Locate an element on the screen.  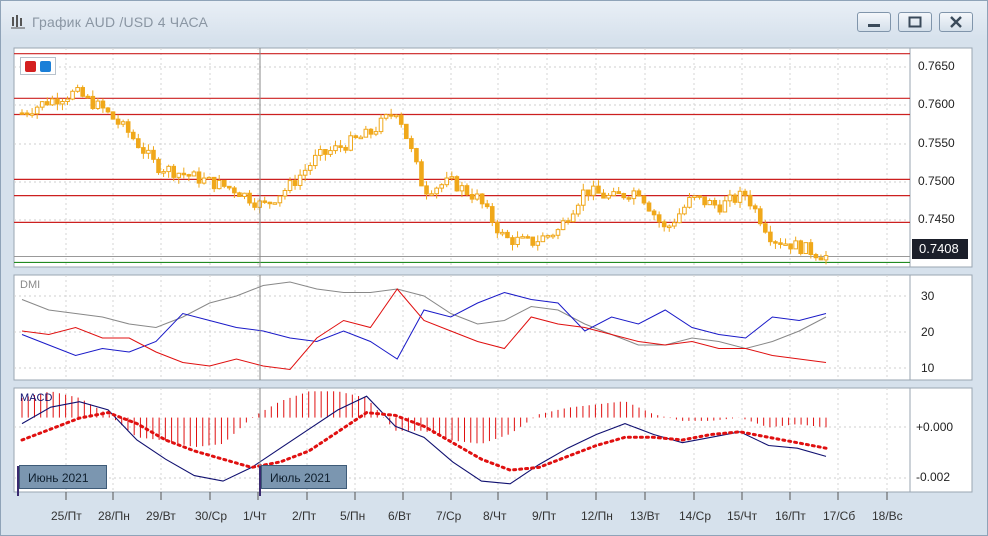
blue-square-icon is located at coordinates (45, 66).